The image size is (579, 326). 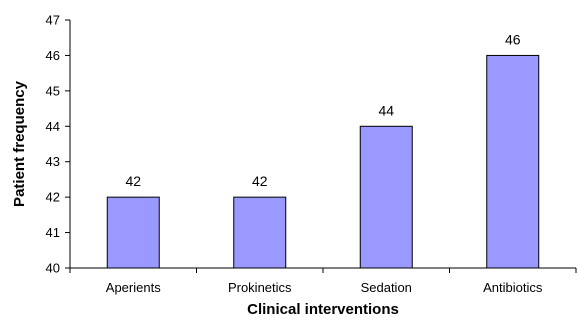 What do you see at coordinates (386, 110) in the screenshot?
I see `data-label: 44` at bounding box center [386, 110].